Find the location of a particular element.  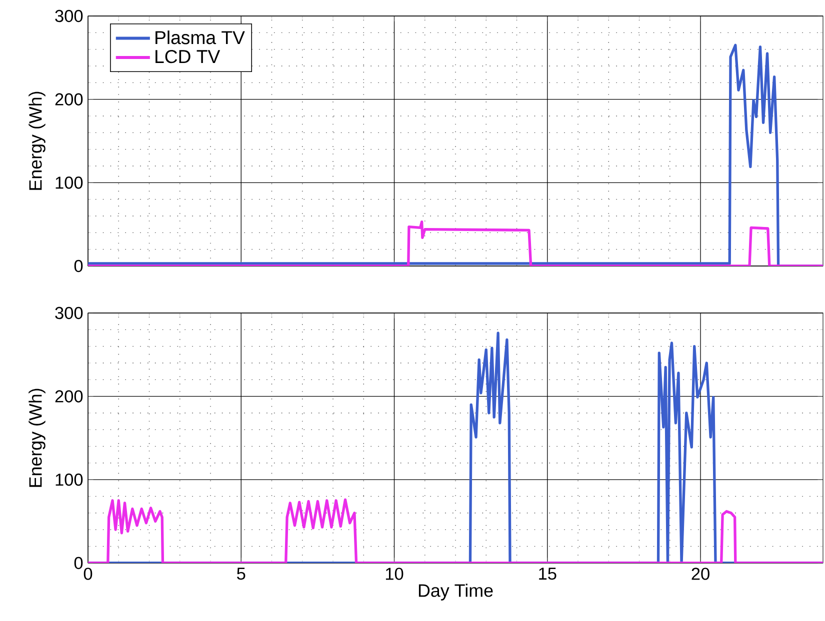

x-tick-label: 15 is located at coordinates (547, 574).